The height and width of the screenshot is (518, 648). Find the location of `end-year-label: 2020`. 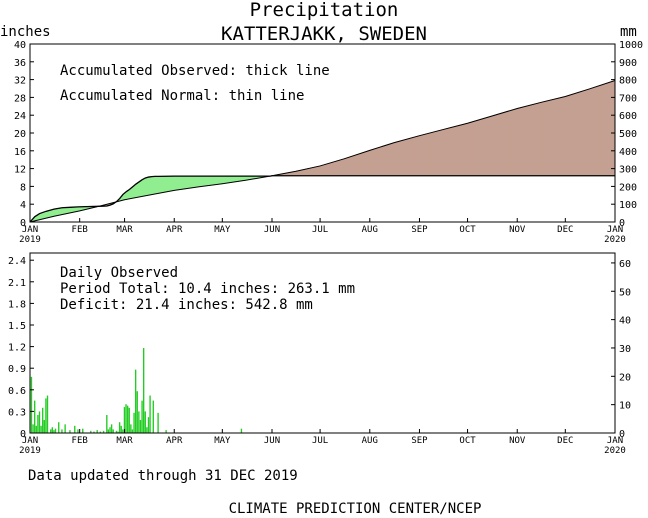

end-year-label: 2020 is located at coordinates (615, 451).